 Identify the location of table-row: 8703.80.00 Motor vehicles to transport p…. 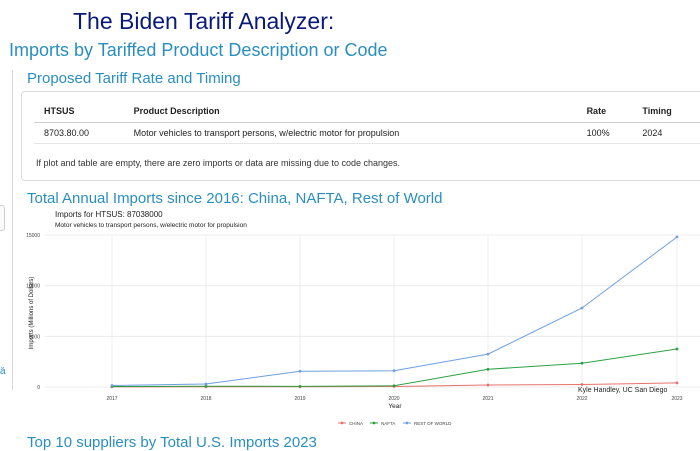
(367, 133).